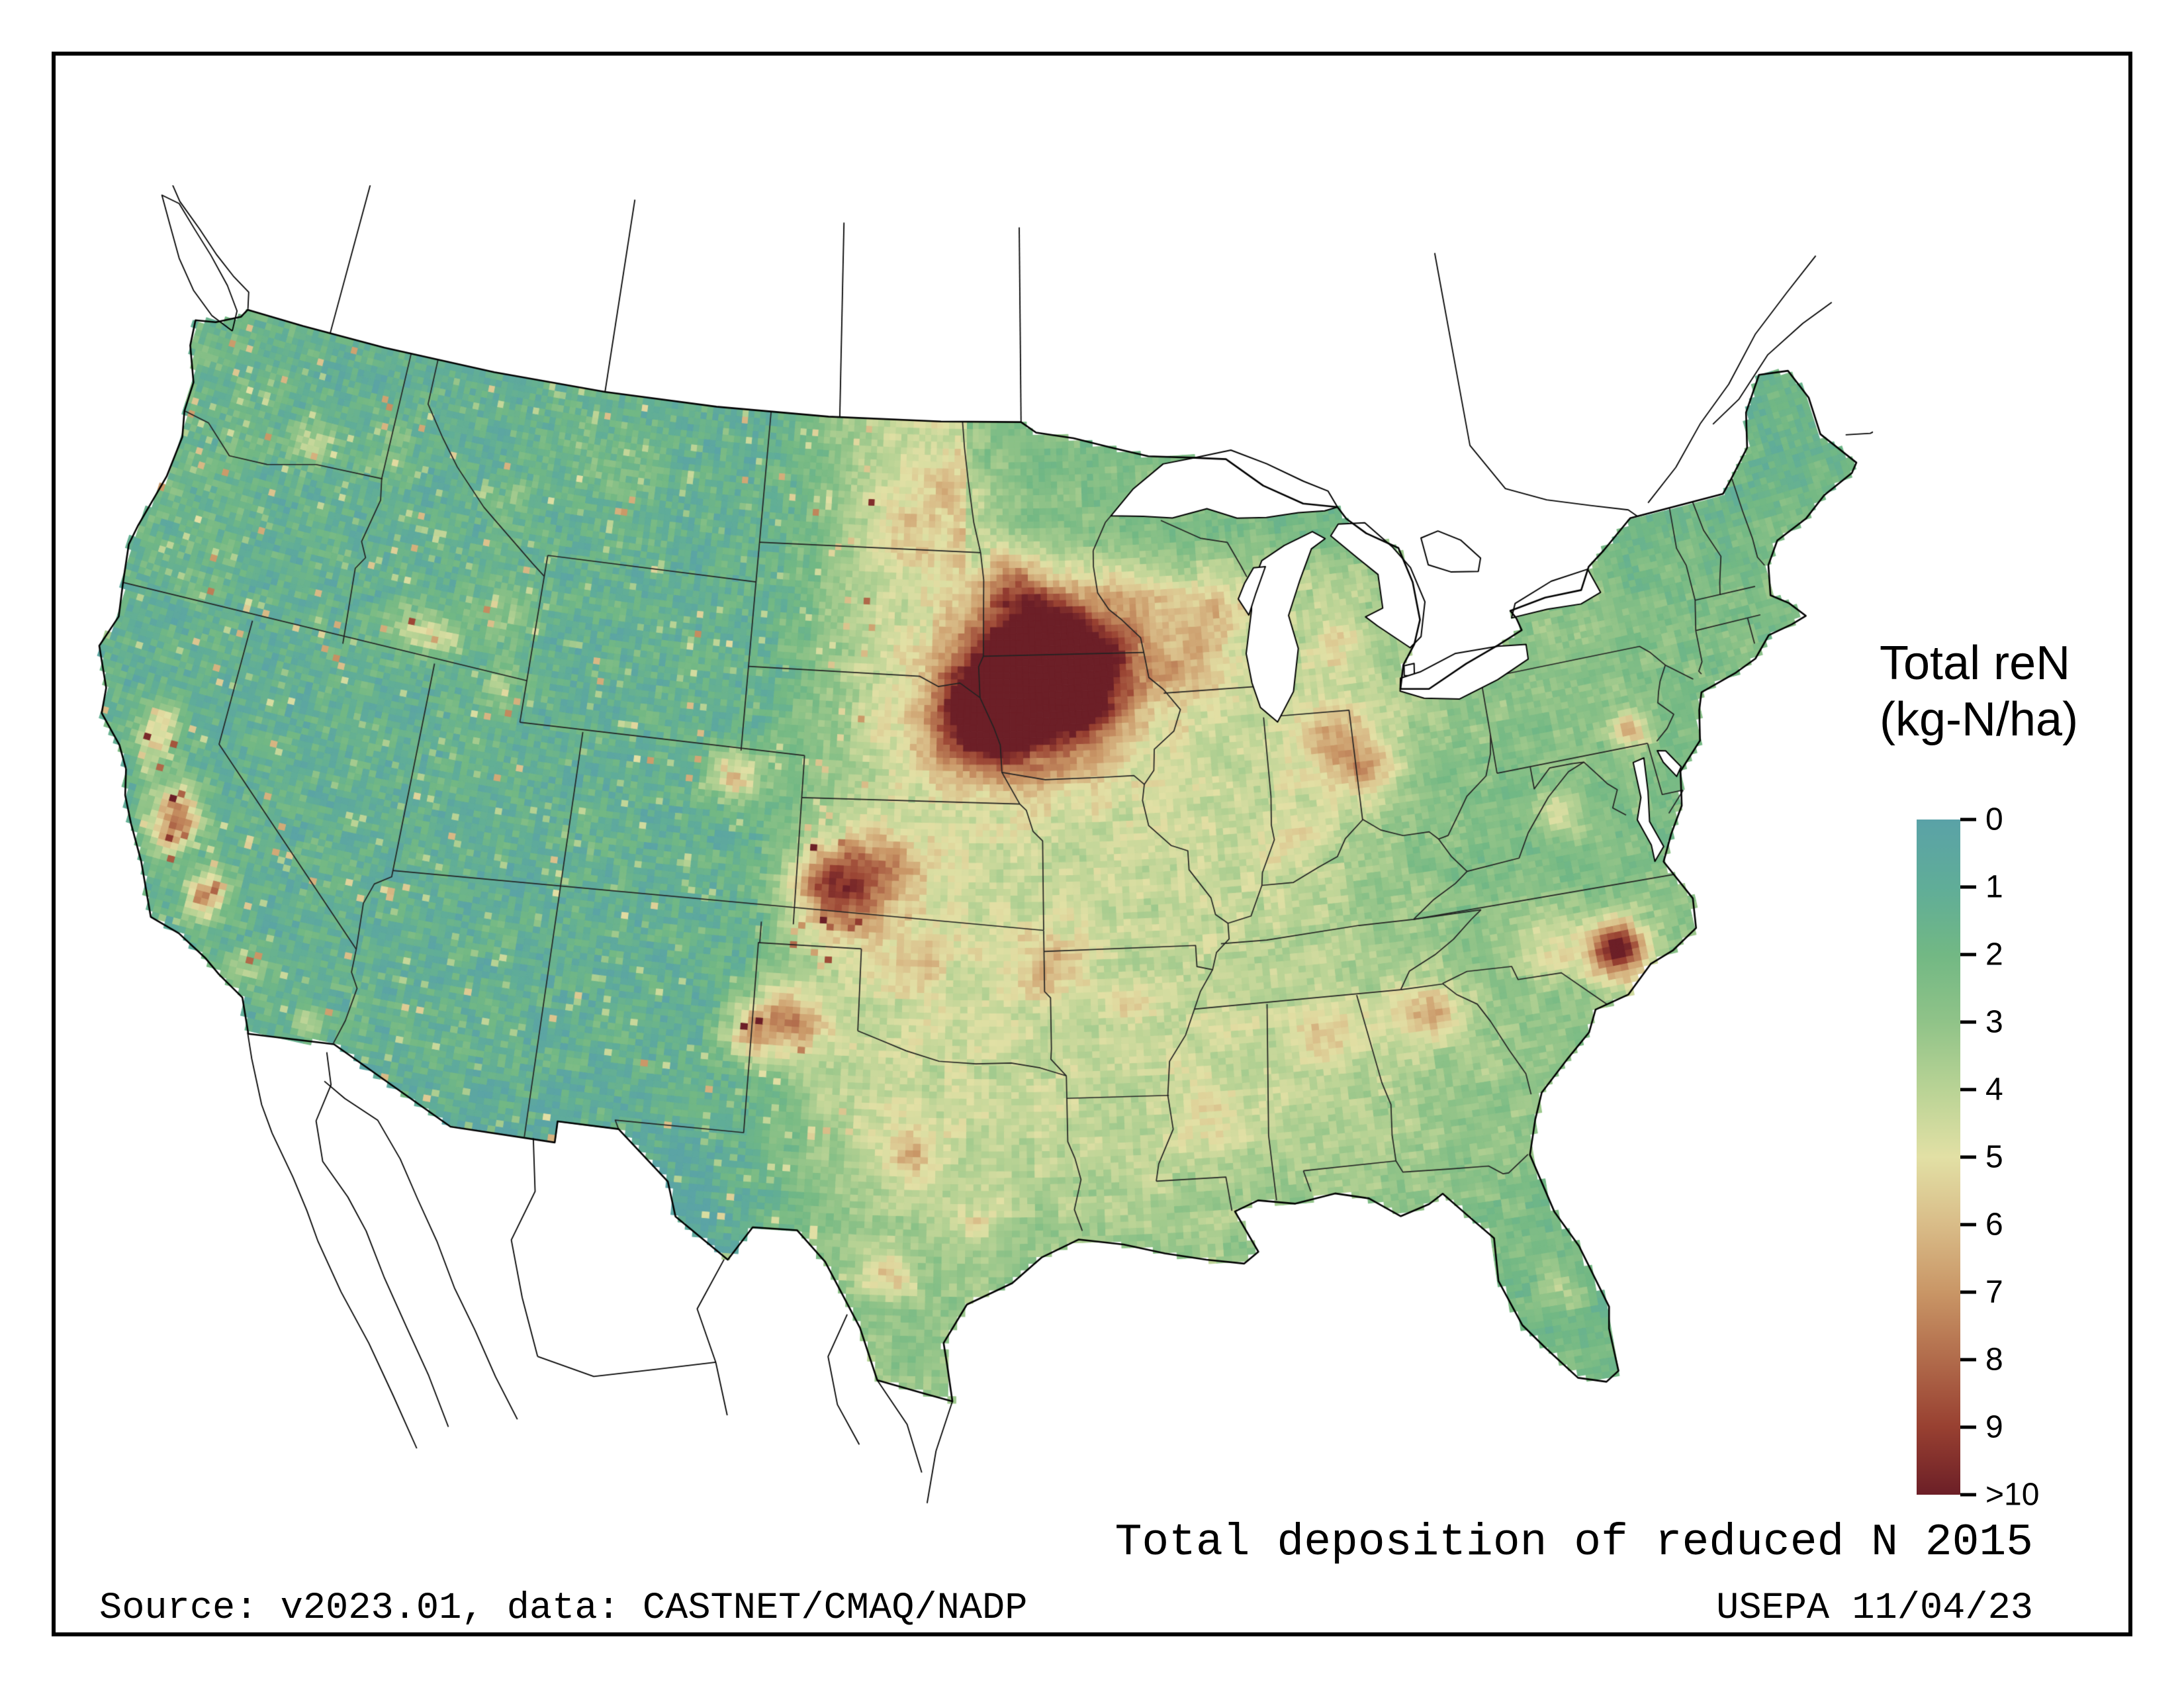 The image size is (2184, 1688). I want to click on tick-label: >10, so click(2013, 1495).